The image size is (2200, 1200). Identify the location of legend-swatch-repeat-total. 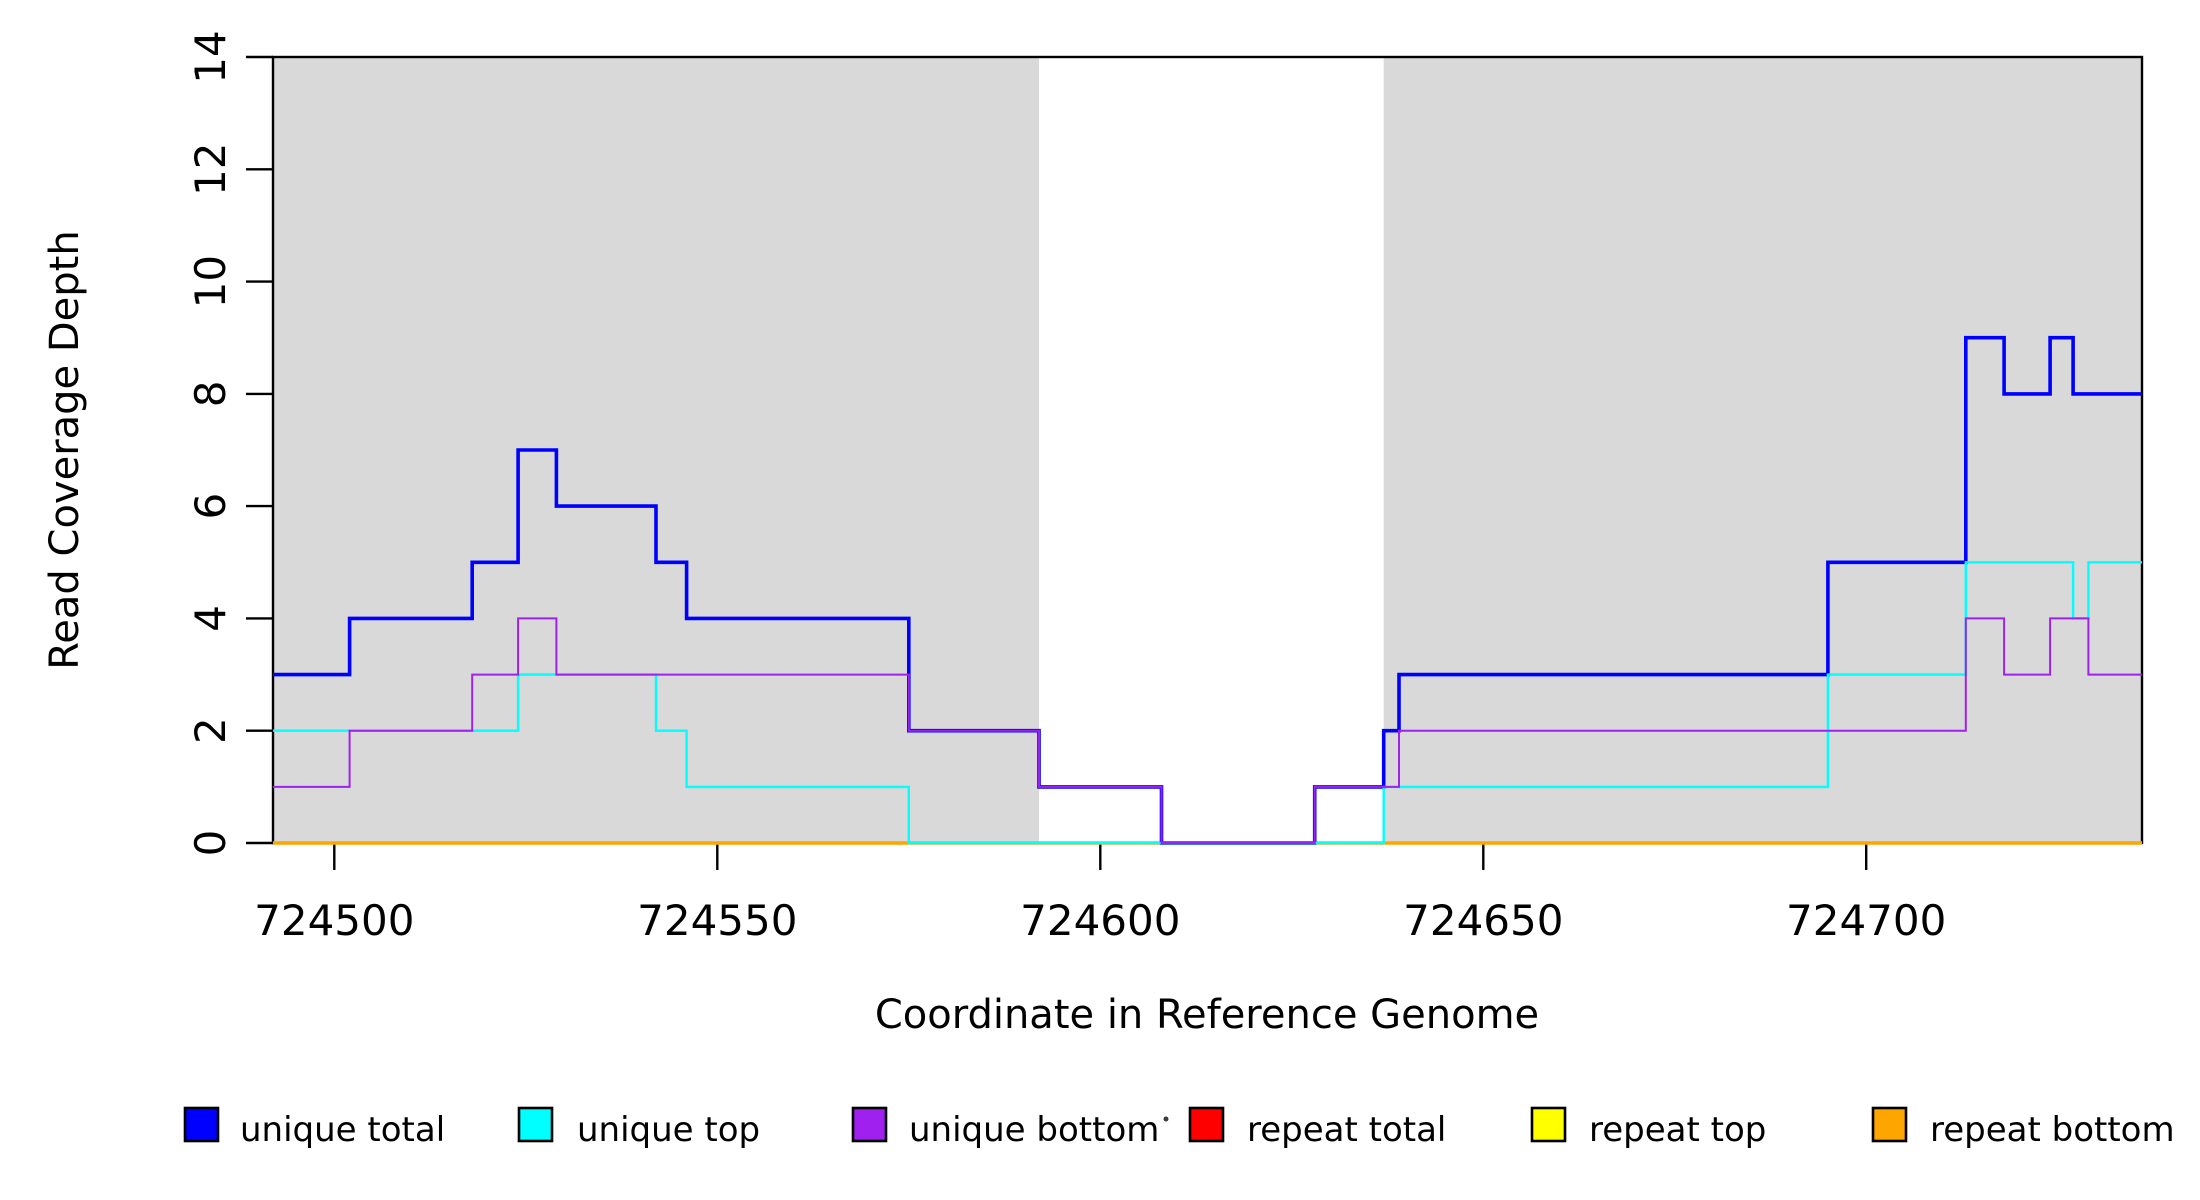
(1206, 1124).